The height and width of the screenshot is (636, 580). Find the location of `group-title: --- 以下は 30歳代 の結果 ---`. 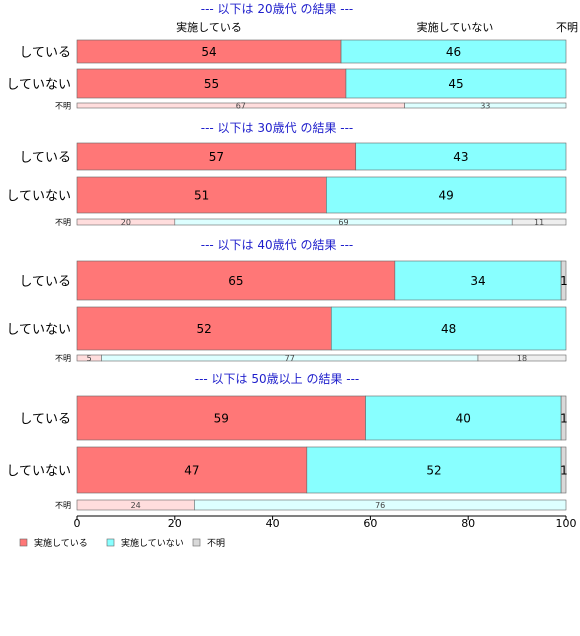

group-title: --- 以下は 30歳代 の結果 --- is located at coordinates (277, 128).